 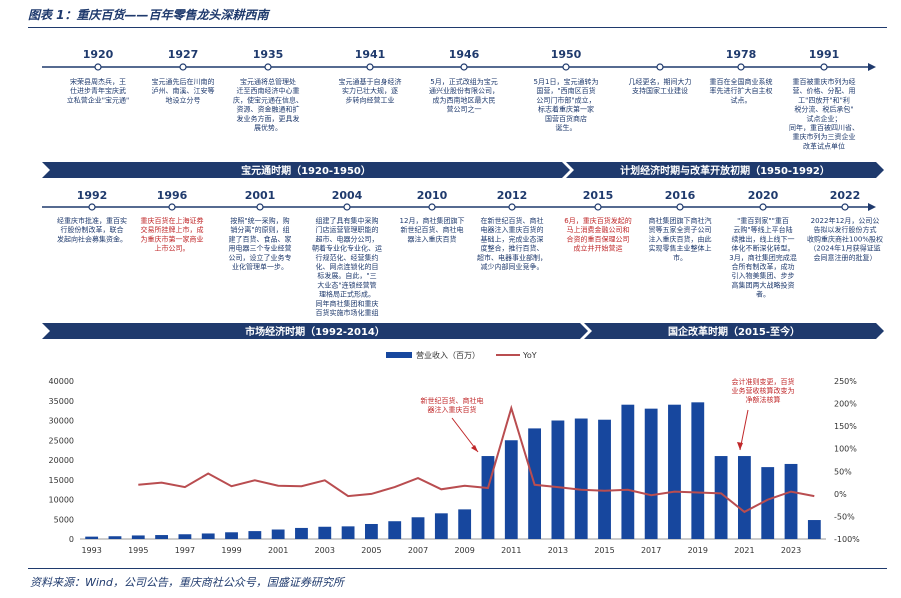 I want to click on y-right-tick-label: -100%, so click(x=847, y=539).